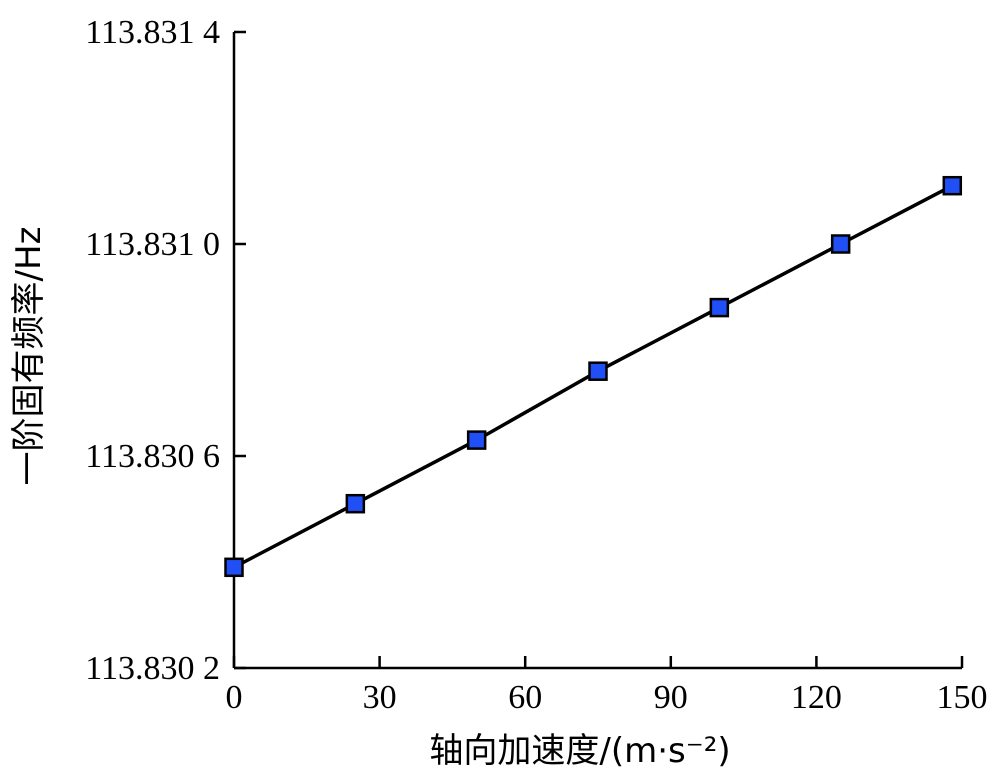  What do you see at coordinates (29, 356) in the screenshot?
I see `y-axis-title: 一阶固有频率/Hz` at bounding box center [29, 356].